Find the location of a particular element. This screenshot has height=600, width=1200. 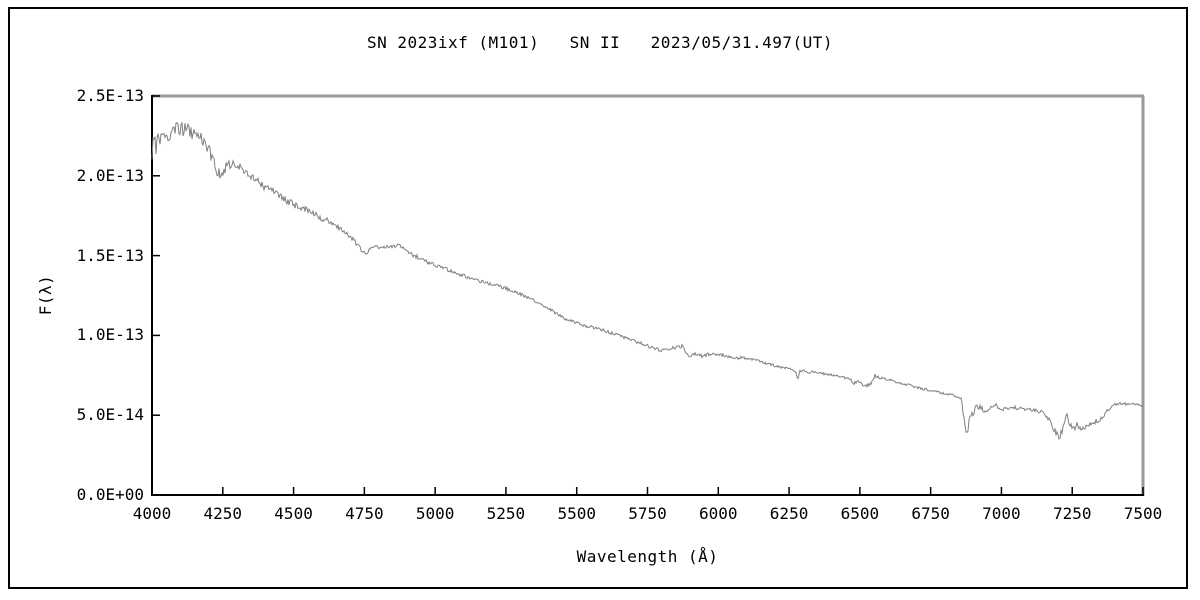

x-tick-label: 4250 is located at coordinates (223, 513).